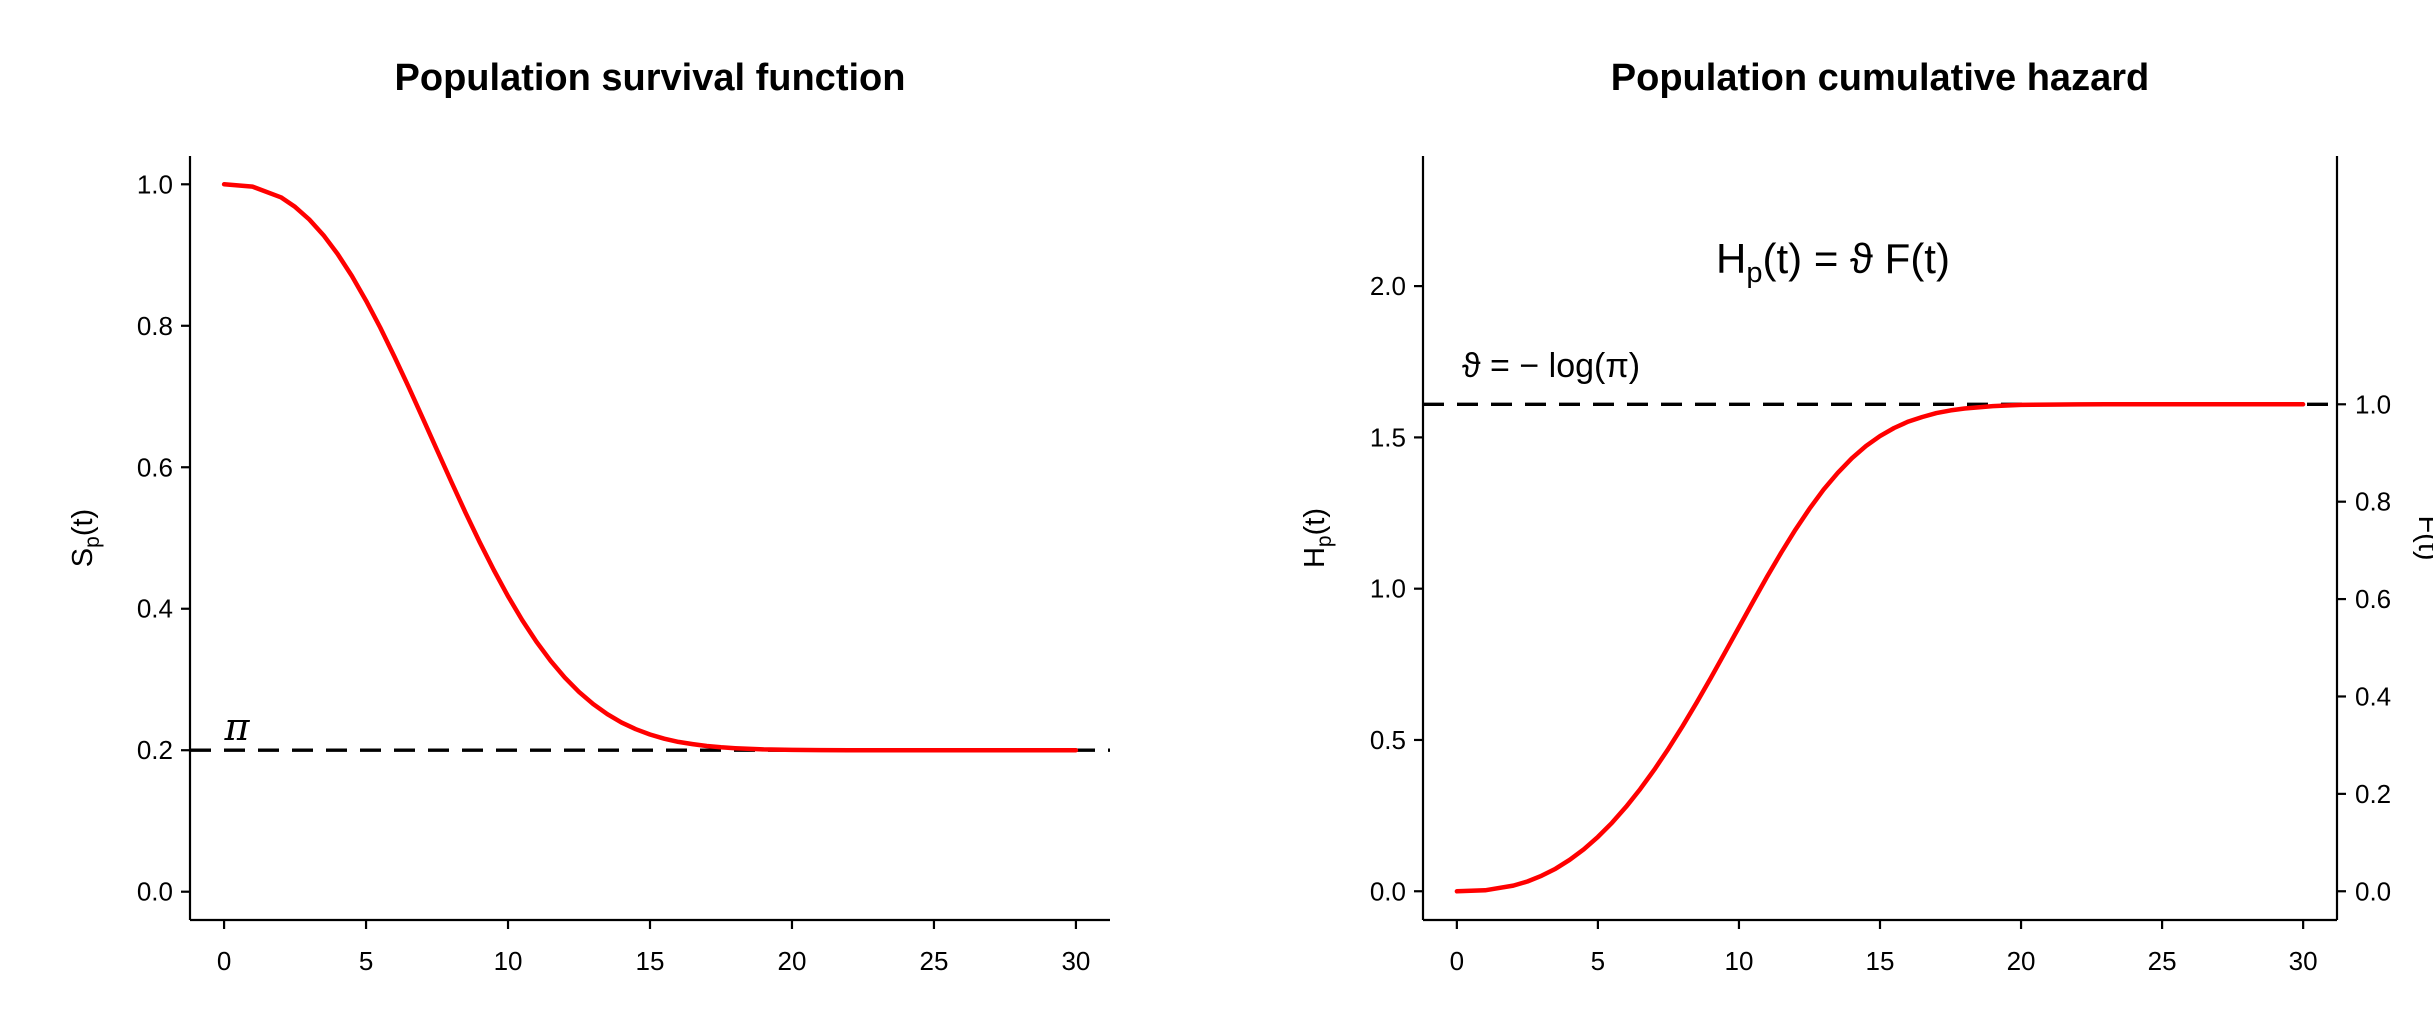 Image resolution: width=2433 pixels, height=1033 pixels. Describe the element at coordinates (155, 609) in the screenshot. I see `y-tick-label: 0.4` at that location.